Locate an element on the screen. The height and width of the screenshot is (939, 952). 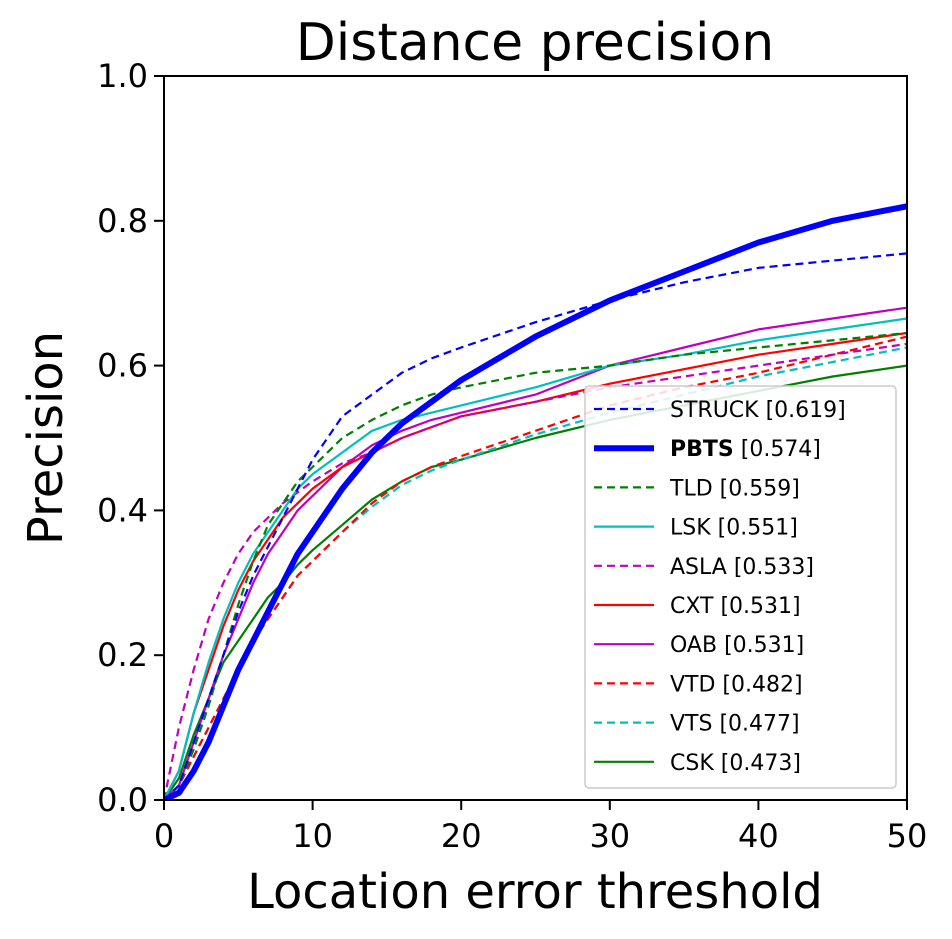
y-axis-label: Precision is located at coordinates (46, 438).